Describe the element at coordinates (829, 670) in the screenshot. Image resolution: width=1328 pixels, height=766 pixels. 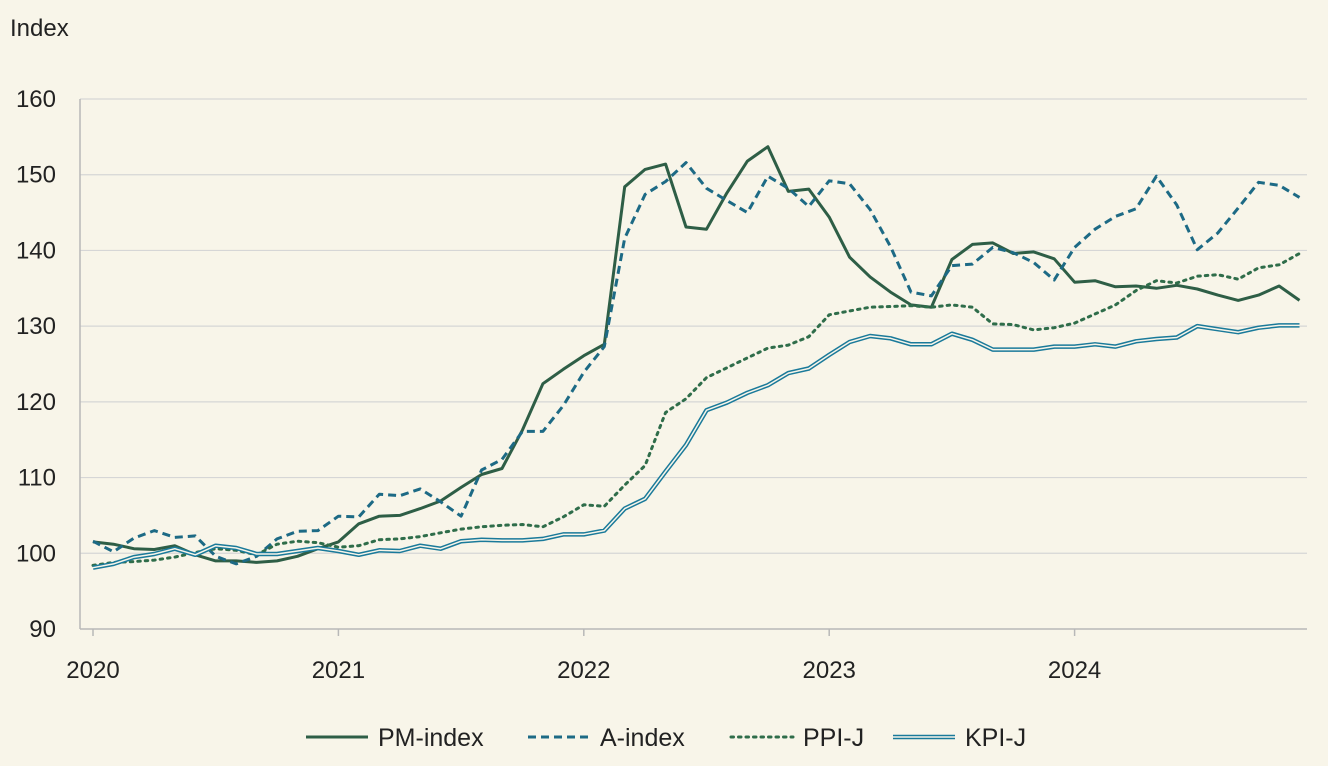
I see `x-tick-label: 2023` at that location.